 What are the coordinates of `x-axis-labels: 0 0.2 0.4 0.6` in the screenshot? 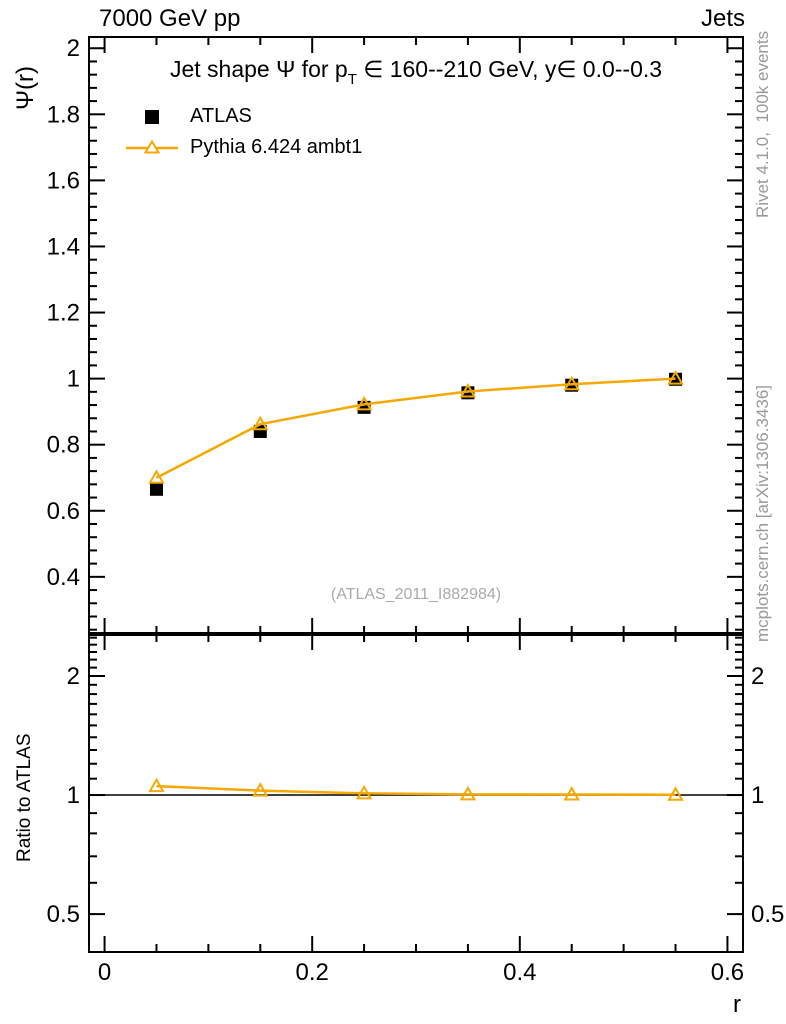 It's located at (421, 972).